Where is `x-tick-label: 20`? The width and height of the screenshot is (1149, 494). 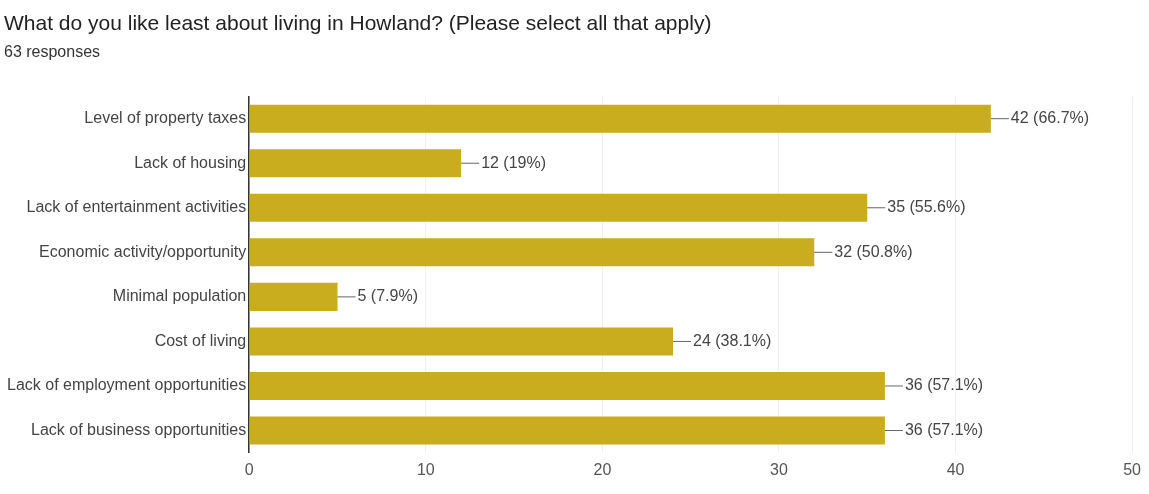 x-tick-label: 20 is located at coordinates (602, 469).